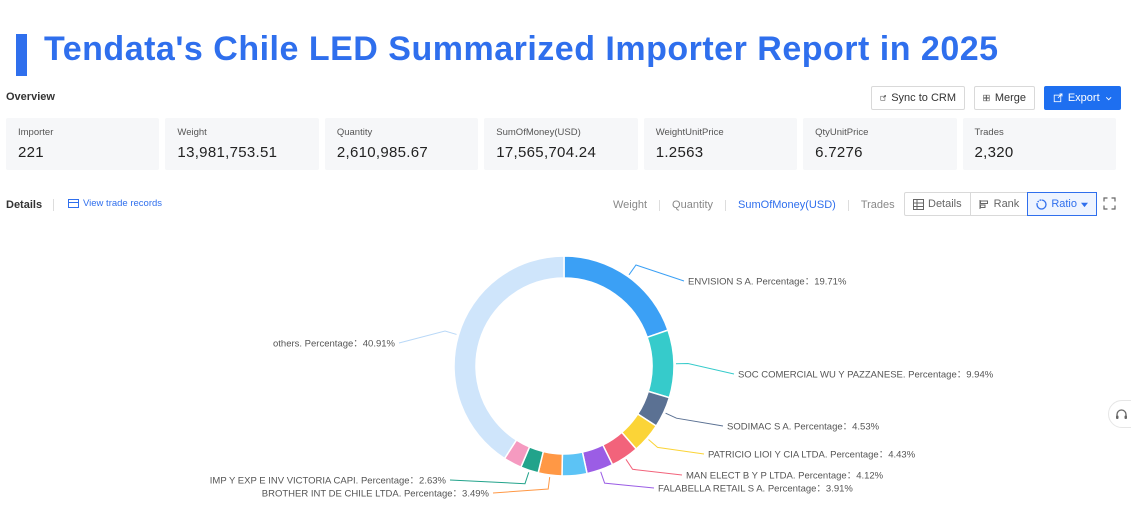 The height and width of the screenshot is (510, 1131). I want to click on metric-tabs: Weight Quantity SumOfMoney(USD) Trades, so click(760, 205).